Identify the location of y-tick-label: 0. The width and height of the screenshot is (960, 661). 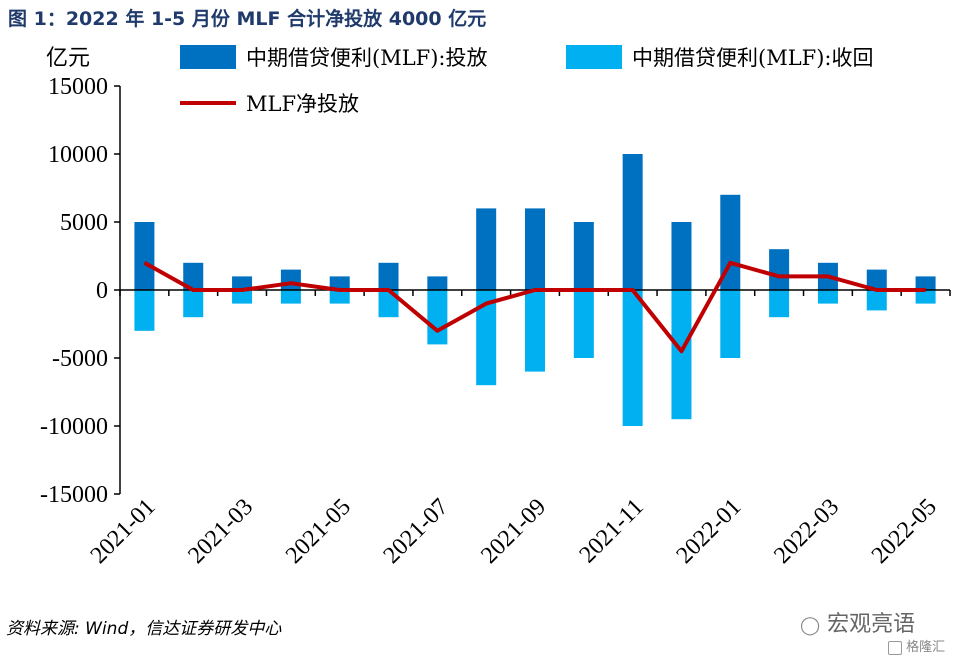
(102, 291).